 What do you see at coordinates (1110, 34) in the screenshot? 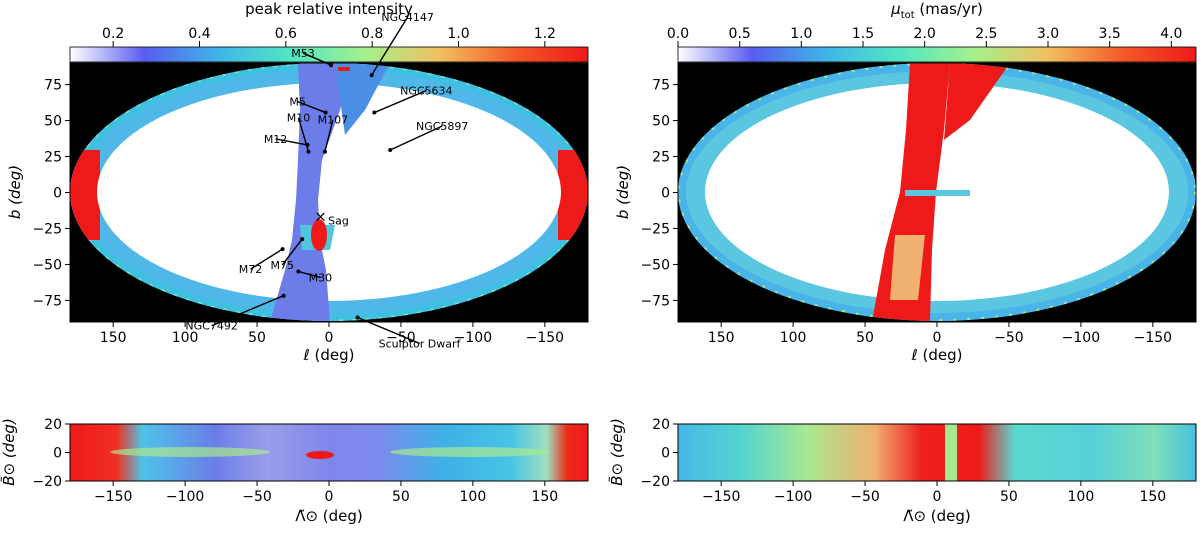
I see `colorbar-tick-label: 3.5` at bounding box center [1110, 34].